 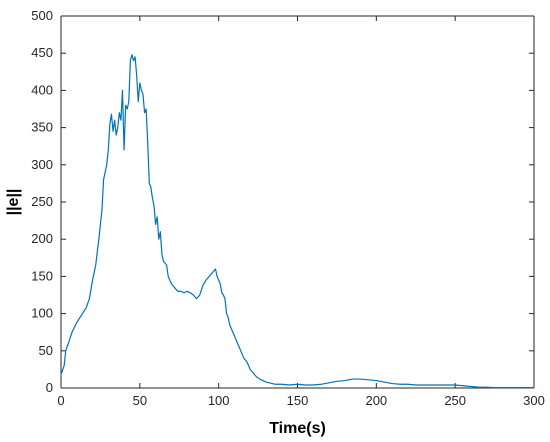 What do you see at coordinates (42, 201) in the screenshot?
I see `y-tick-label: 250` at bounding box center [42, 201].